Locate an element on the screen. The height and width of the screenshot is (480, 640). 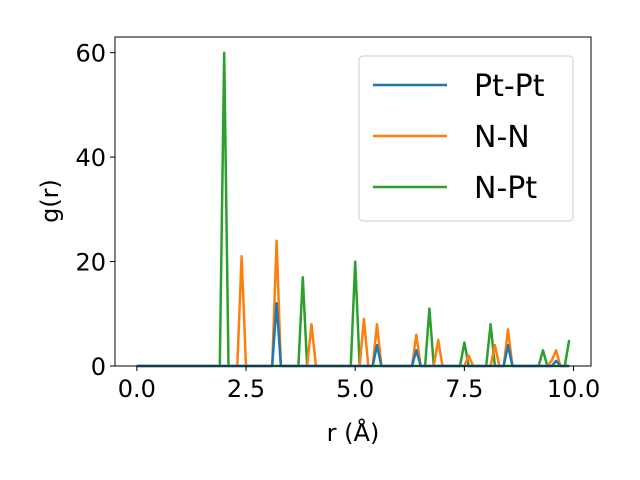
x-axis-label: r (Å) is located at coordinates (353, 432).